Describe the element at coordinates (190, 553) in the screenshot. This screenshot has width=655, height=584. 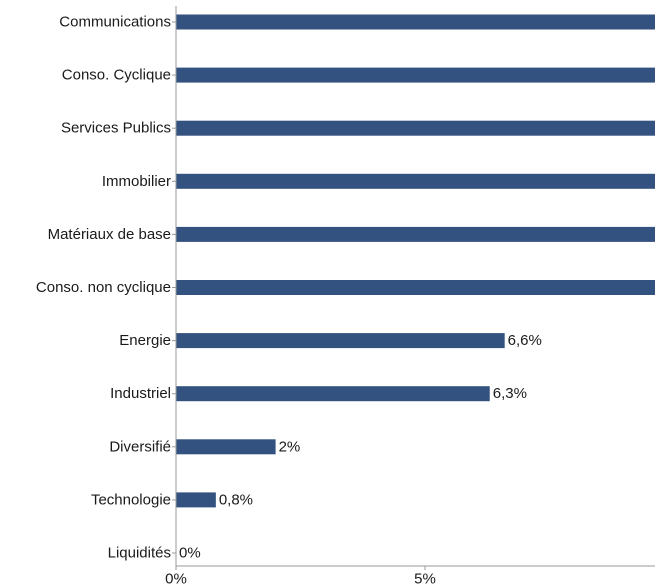
I see `value-label: 0%` at that location.